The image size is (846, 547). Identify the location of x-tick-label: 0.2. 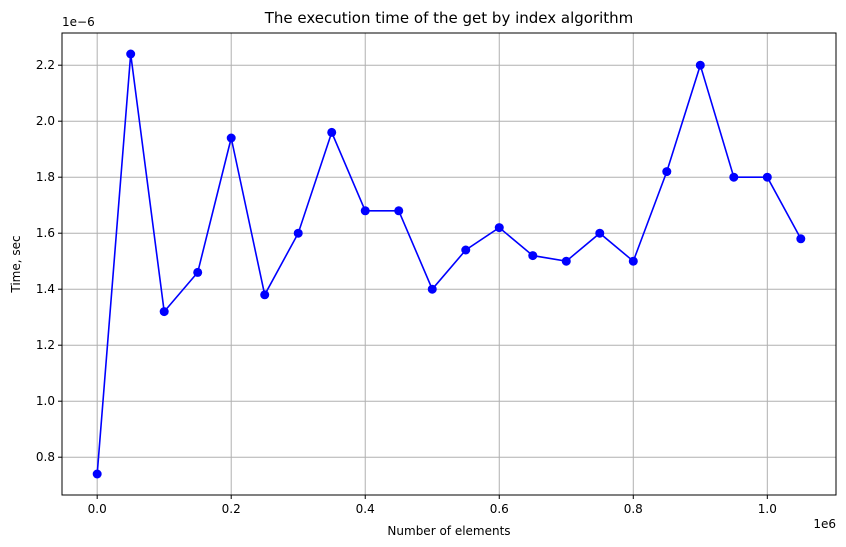
(231, 509).